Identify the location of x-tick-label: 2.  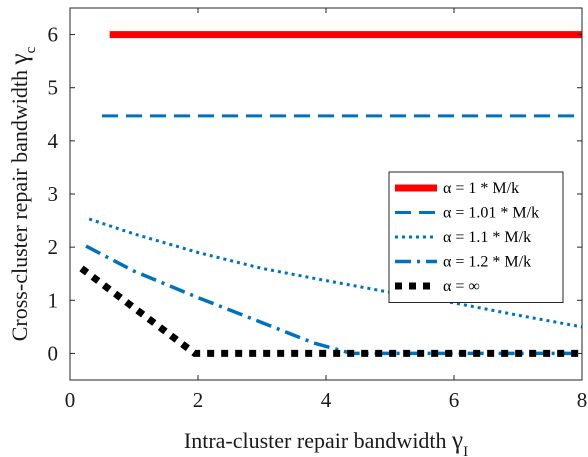
(198, 400).